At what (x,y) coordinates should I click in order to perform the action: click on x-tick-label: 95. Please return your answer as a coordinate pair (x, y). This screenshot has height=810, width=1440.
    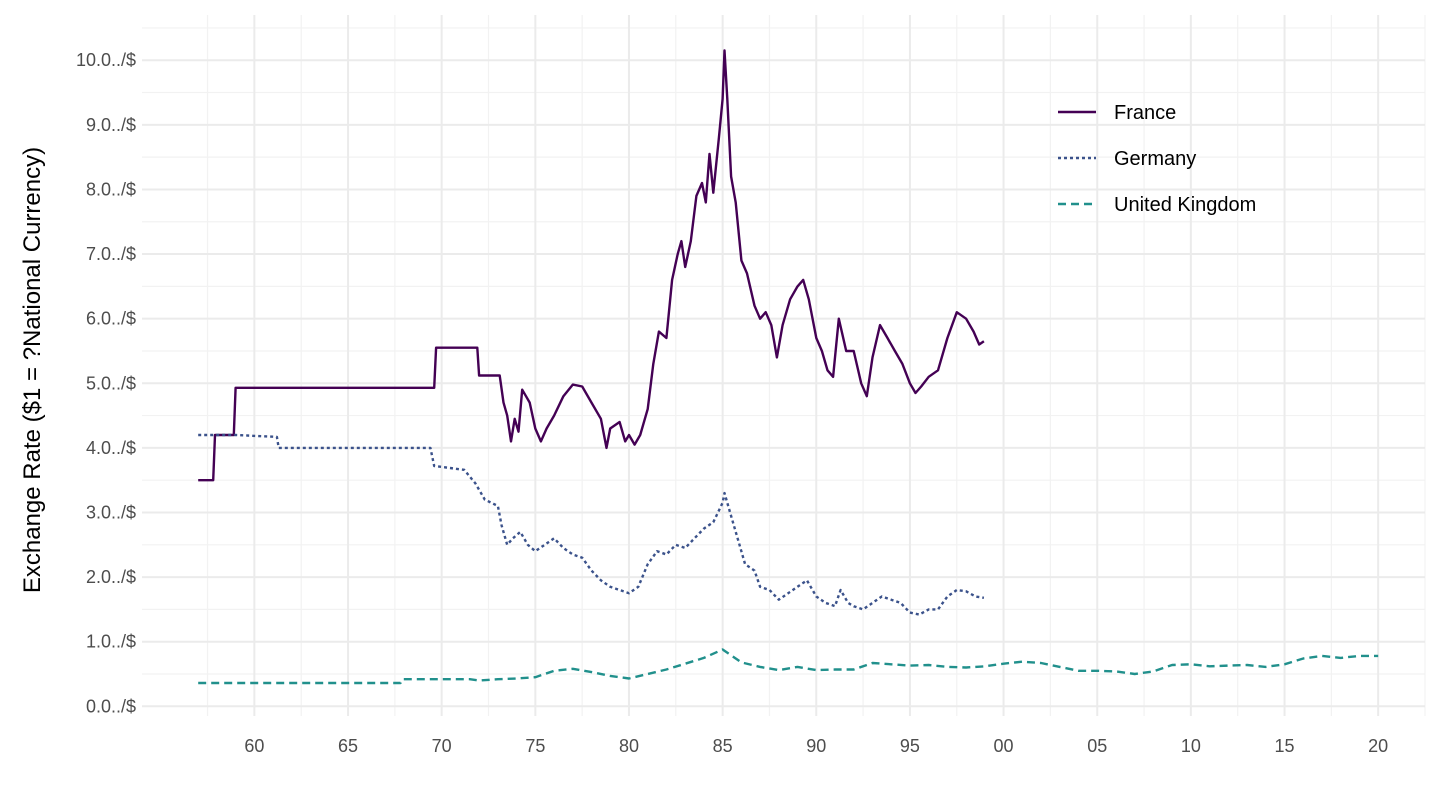
    Looking at the image, I should click on (910, 746).